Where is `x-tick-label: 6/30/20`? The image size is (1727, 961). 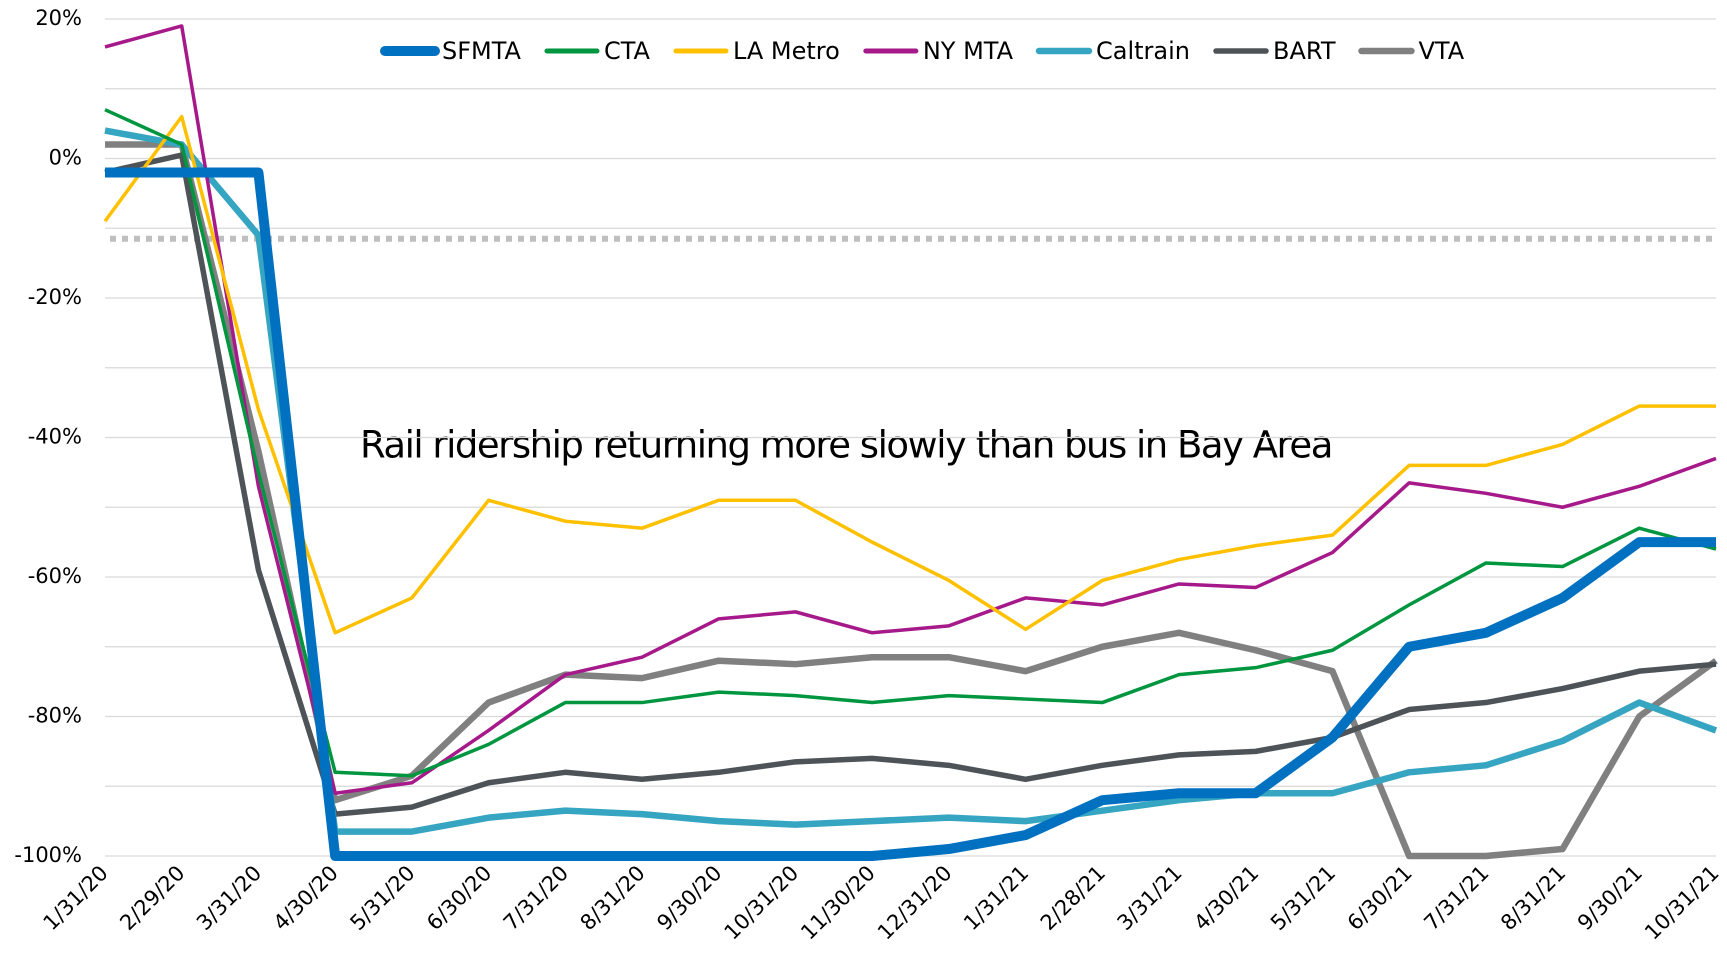
x-tick-label: 6/30/20 is located at coordinates (459, 898).